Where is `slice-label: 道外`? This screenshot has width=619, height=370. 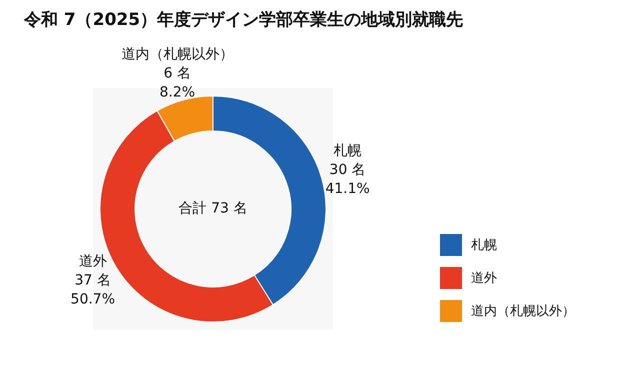 slice-label: 道外 is located at coordinates (92, 261).